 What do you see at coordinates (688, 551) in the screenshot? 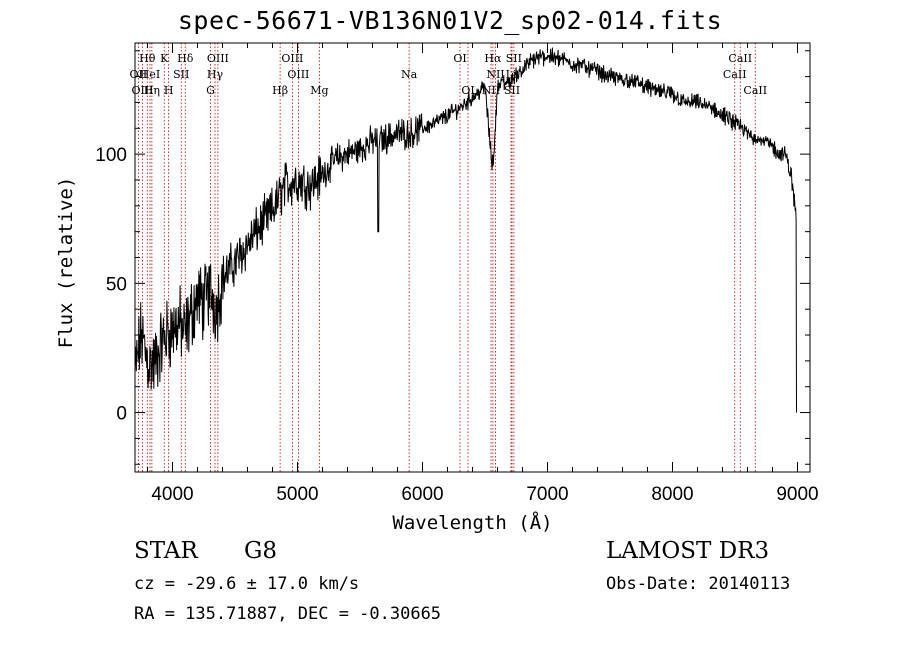
I see `survey-name: LAMOST DR3` at bounding box center [688, 551].